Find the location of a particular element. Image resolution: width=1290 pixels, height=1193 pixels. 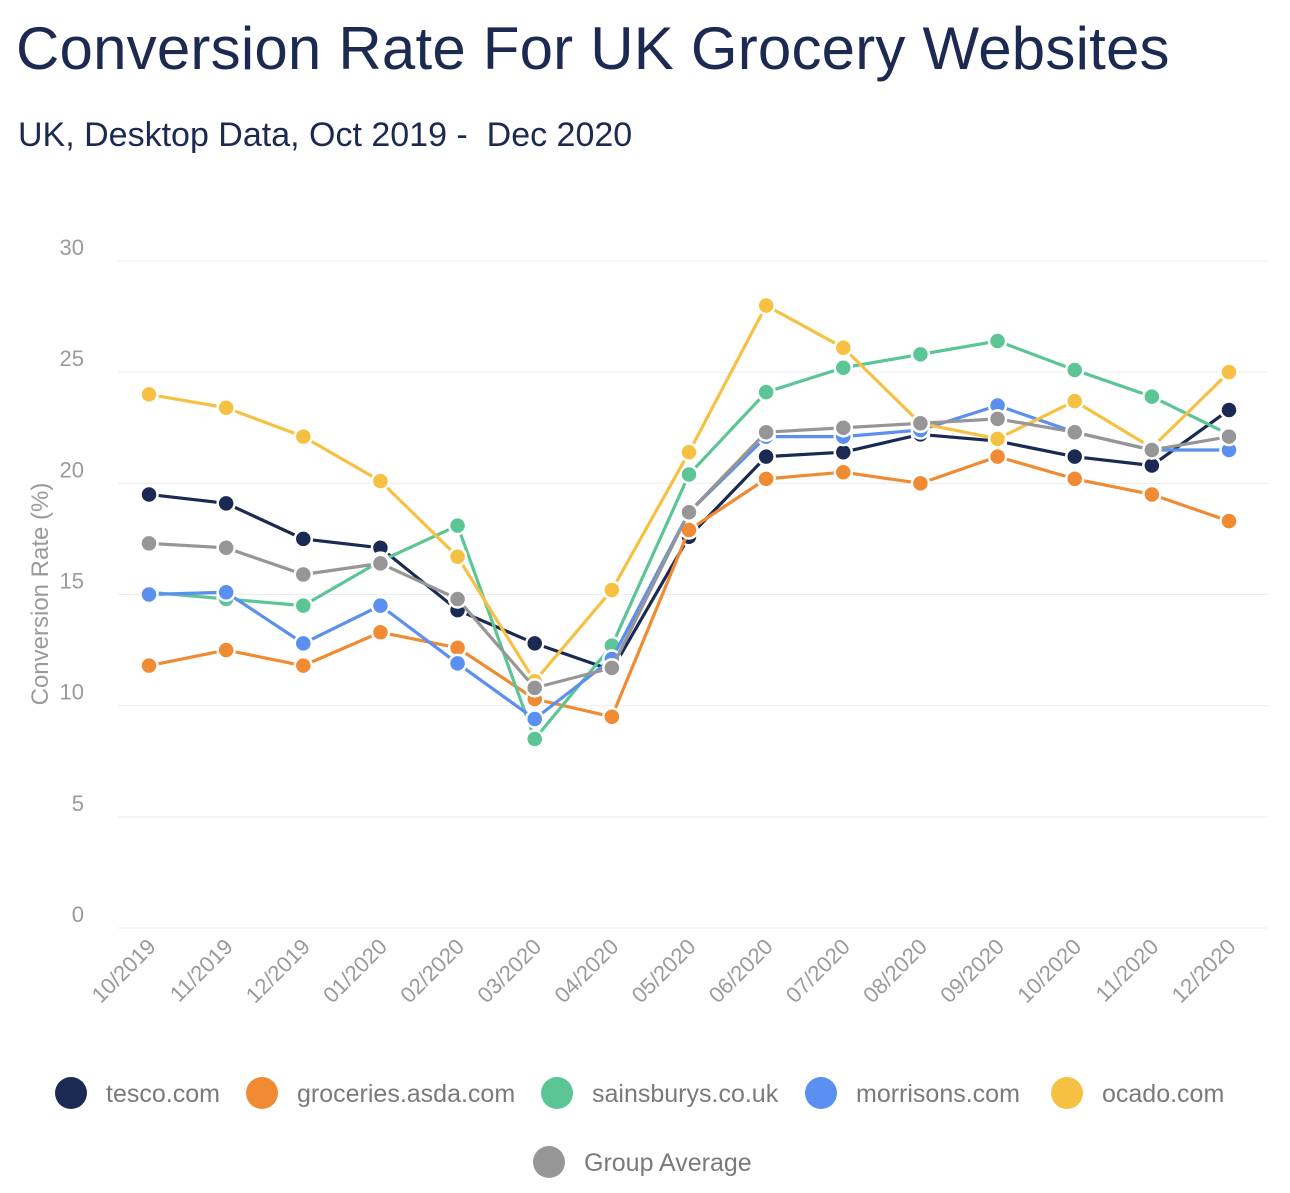

y-tick-label: 25 is located at coordinates (72, 358).